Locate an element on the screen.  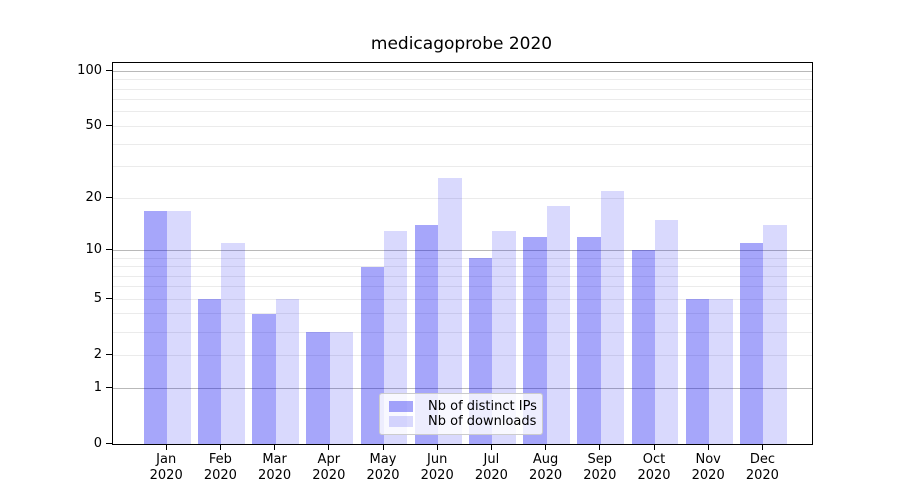
legend-label: Nb of distinct IPs is located at coordinates (482, 406).